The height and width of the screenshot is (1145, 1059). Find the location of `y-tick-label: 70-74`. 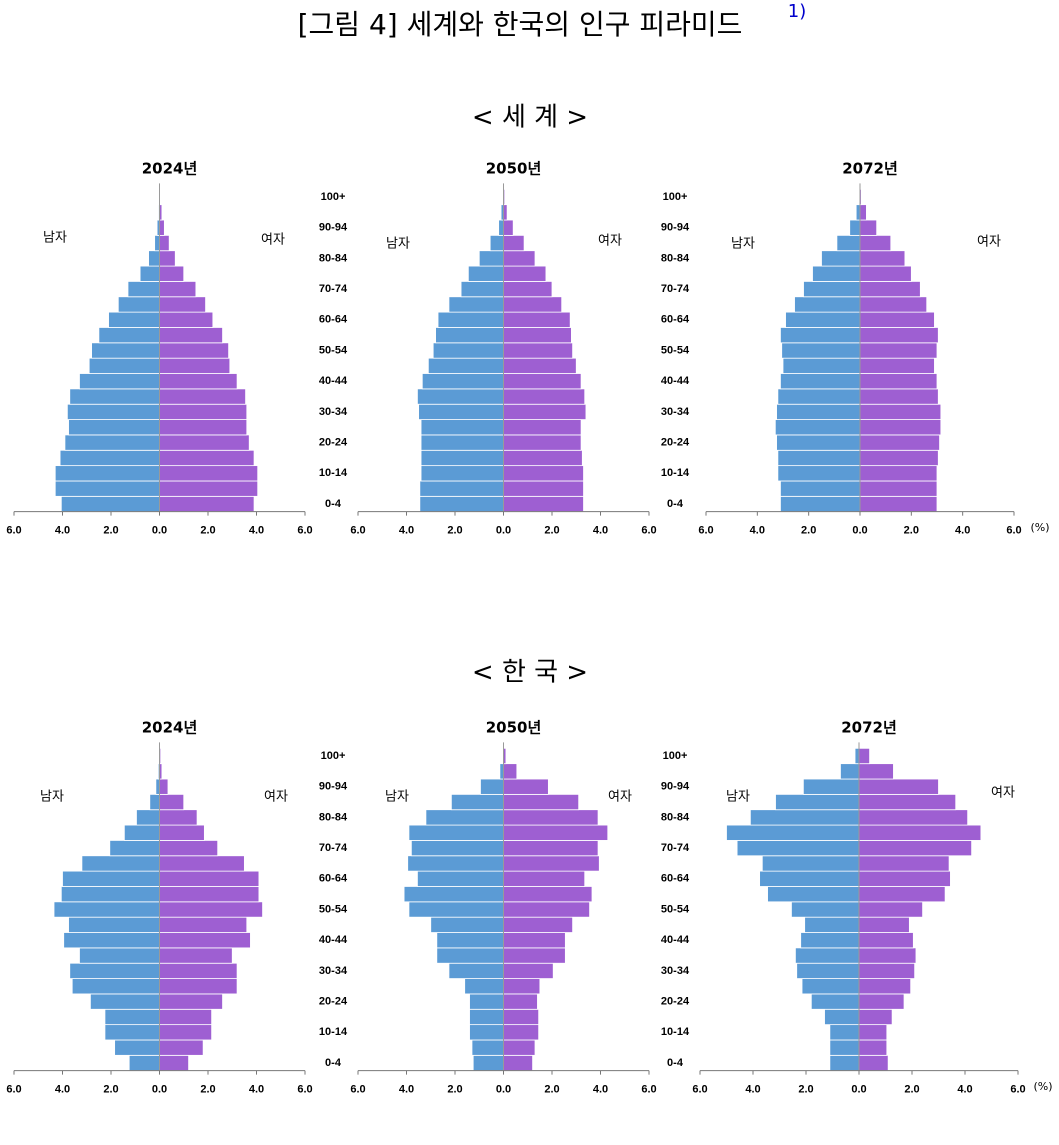

y-tick-label: 70-74 is located at coordinates (333, 848).